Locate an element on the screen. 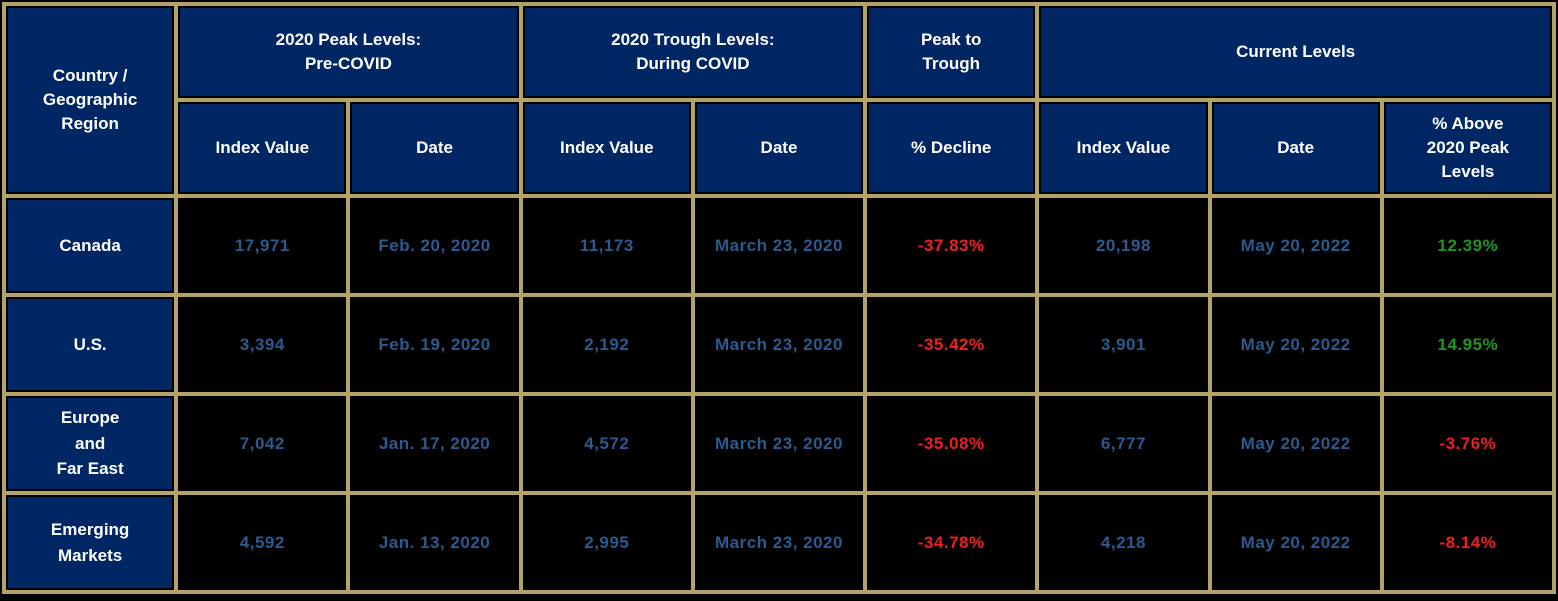 The height and width of the screenshot is (601, 1558). cell-percent-above-peak: 14.95% is located at coordinates (1467, 344).